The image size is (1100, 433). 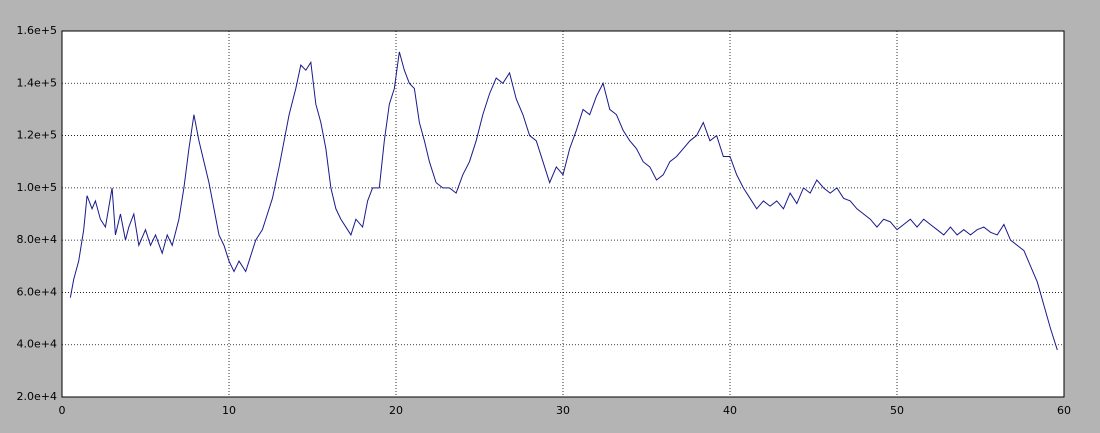 What do you see at coordinates (37, 291) in the screenshot?
I see `y-tick-label: 6.0e+4` at bounding box center [37, 291].